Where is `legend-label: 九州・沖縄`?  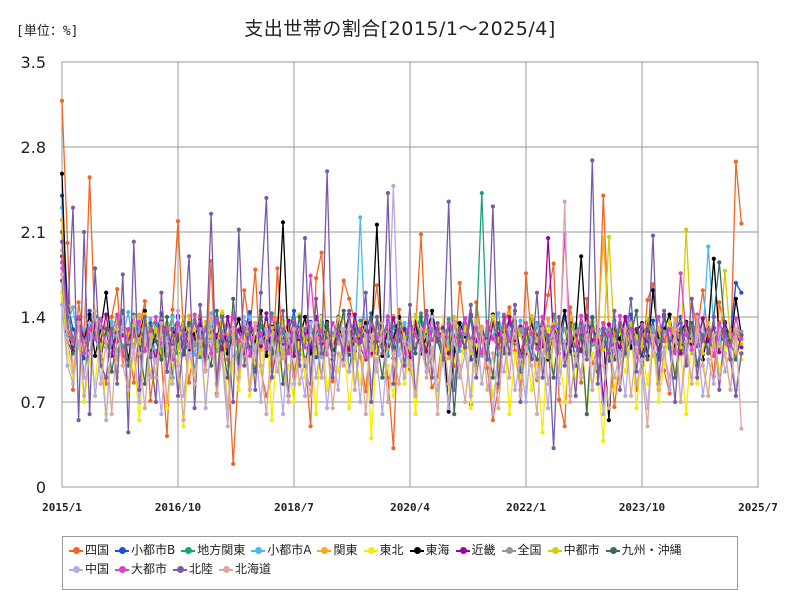 legend-label: 九州・沖縄 is located at coordinates (651, 550).